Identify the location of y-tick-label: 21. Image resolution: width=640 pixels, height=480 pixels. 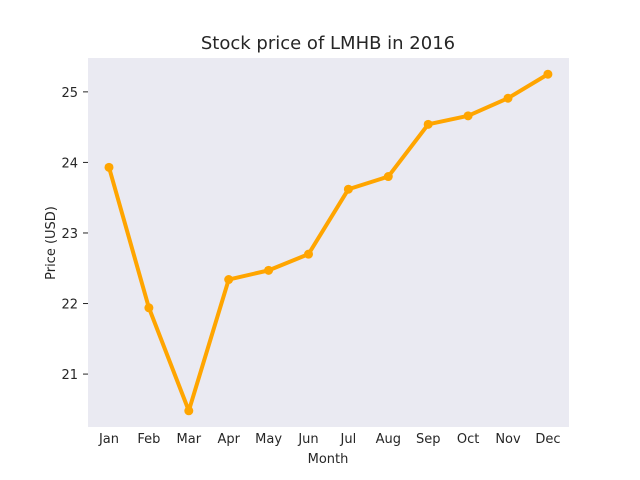
(69, 375).